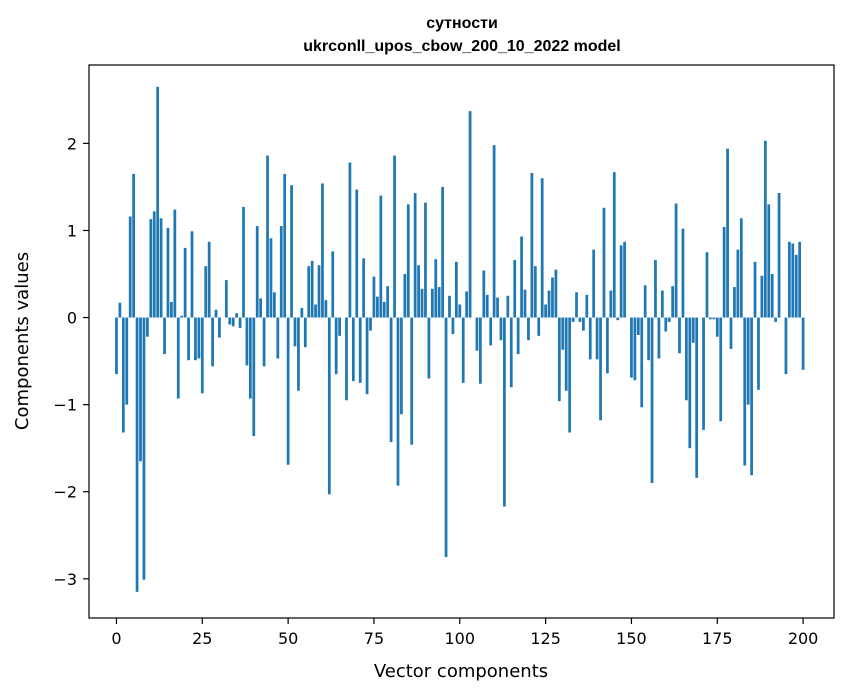  I want to click on chart-subtitle: ukrconll_upos_cbow_200_10_2022 model, so click(461, 46).